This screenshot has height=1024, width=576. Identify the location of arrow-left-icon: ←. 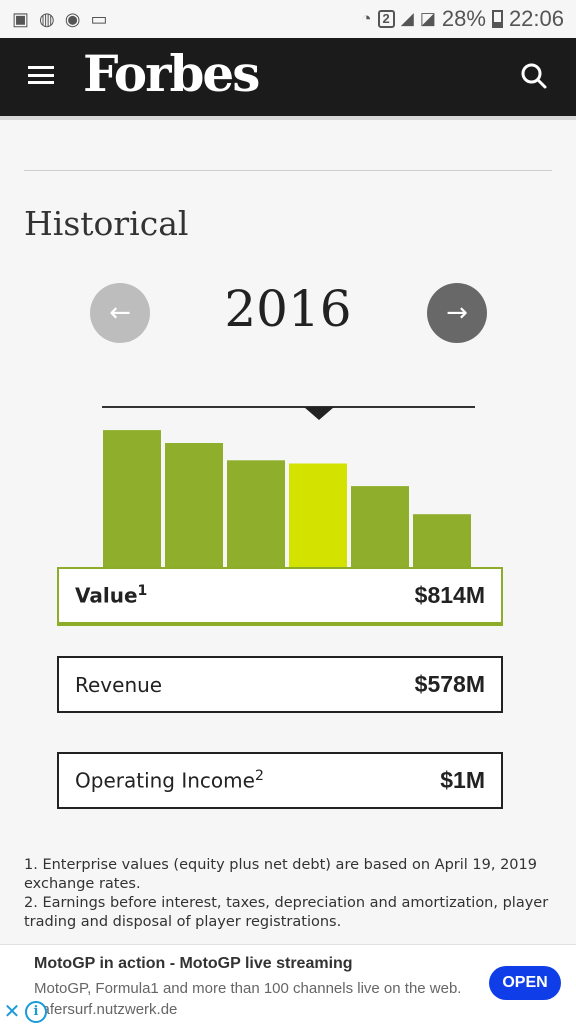
(120, 313).